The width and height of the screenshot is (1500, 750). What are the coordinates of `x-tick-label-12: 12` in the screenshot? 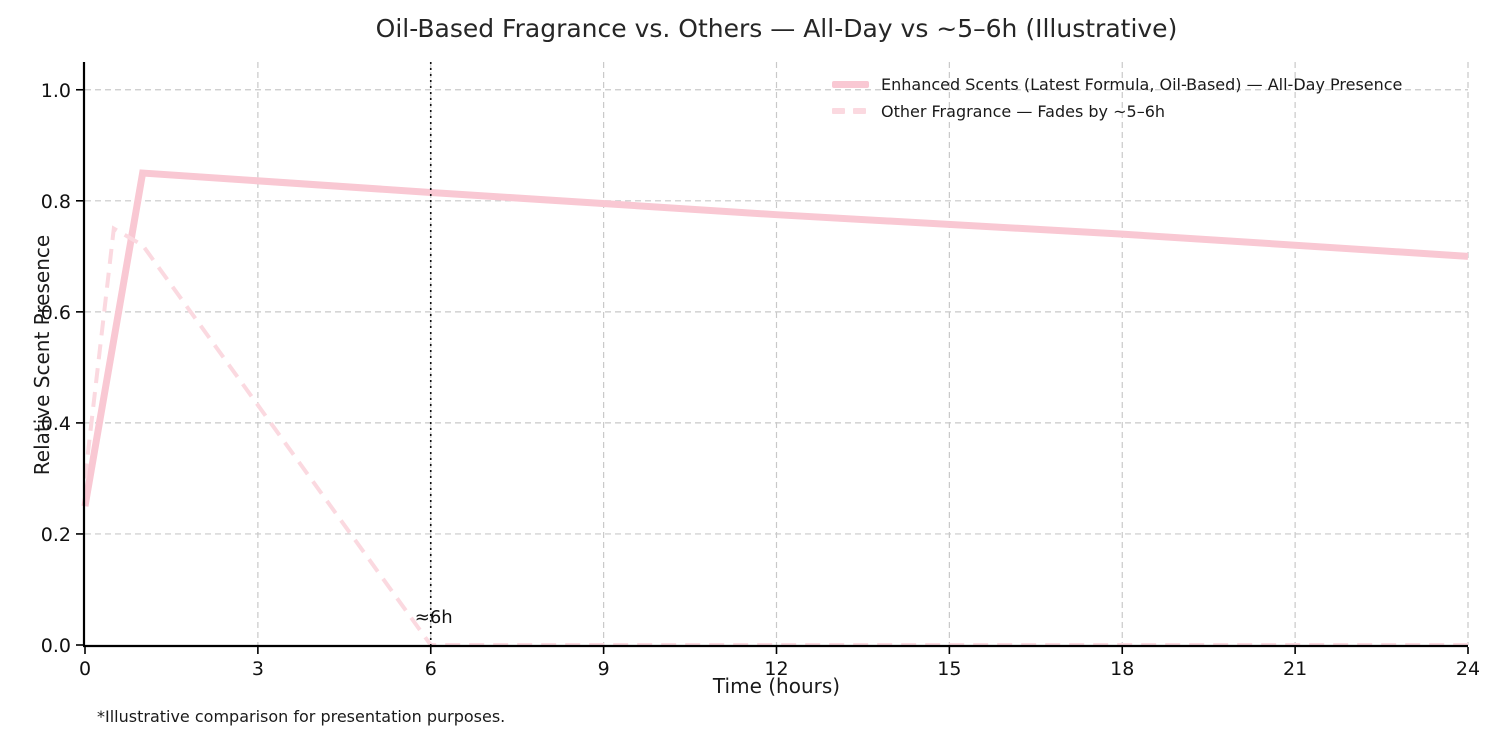 It's located at (776, 669).